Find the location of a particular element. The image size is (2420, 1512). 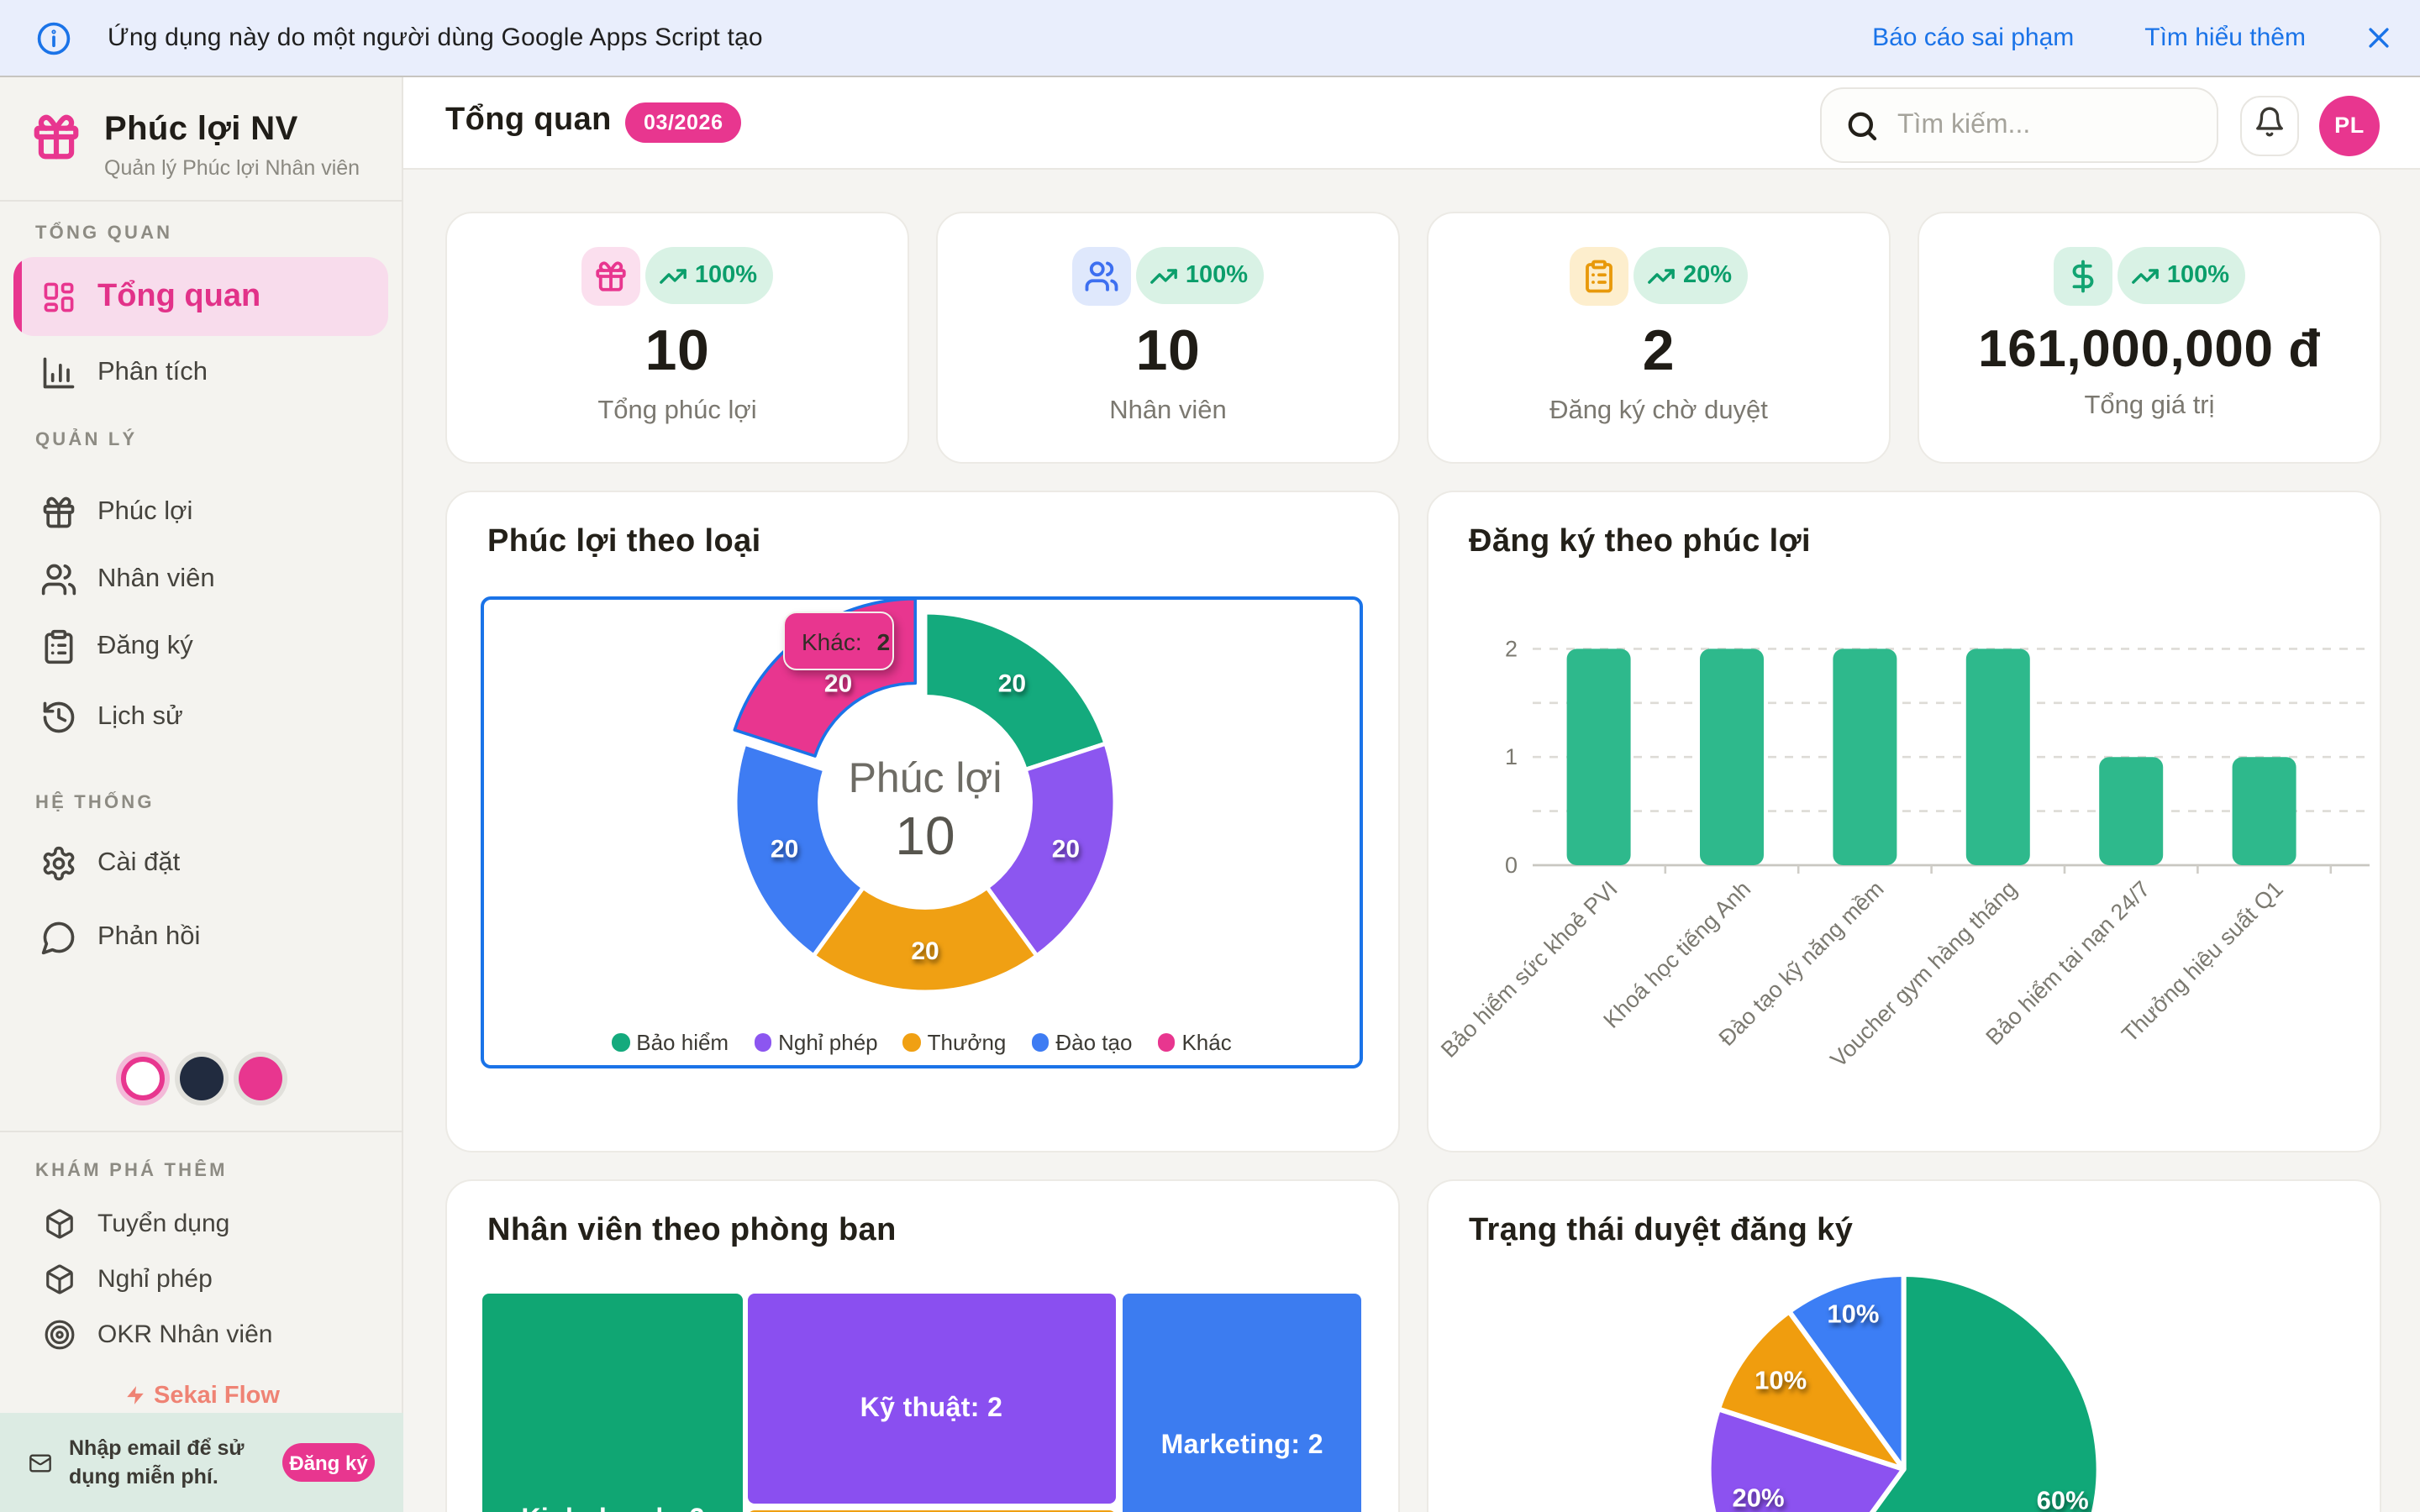

sidebar-item-label: Lịch sử is located at coordinates (140, 715).